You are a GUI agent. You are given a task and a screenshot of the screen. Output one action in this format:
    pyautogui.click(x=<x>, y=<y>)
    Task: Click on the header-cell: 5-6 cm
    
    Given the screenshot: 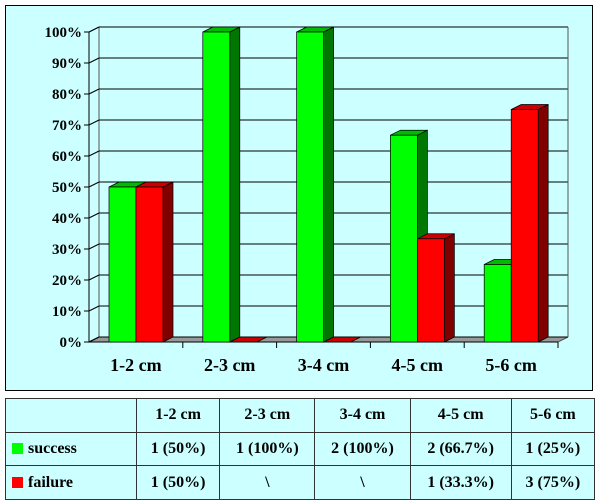 What is the action you would take?
    pyautogui.click(x=553, y=415)
    